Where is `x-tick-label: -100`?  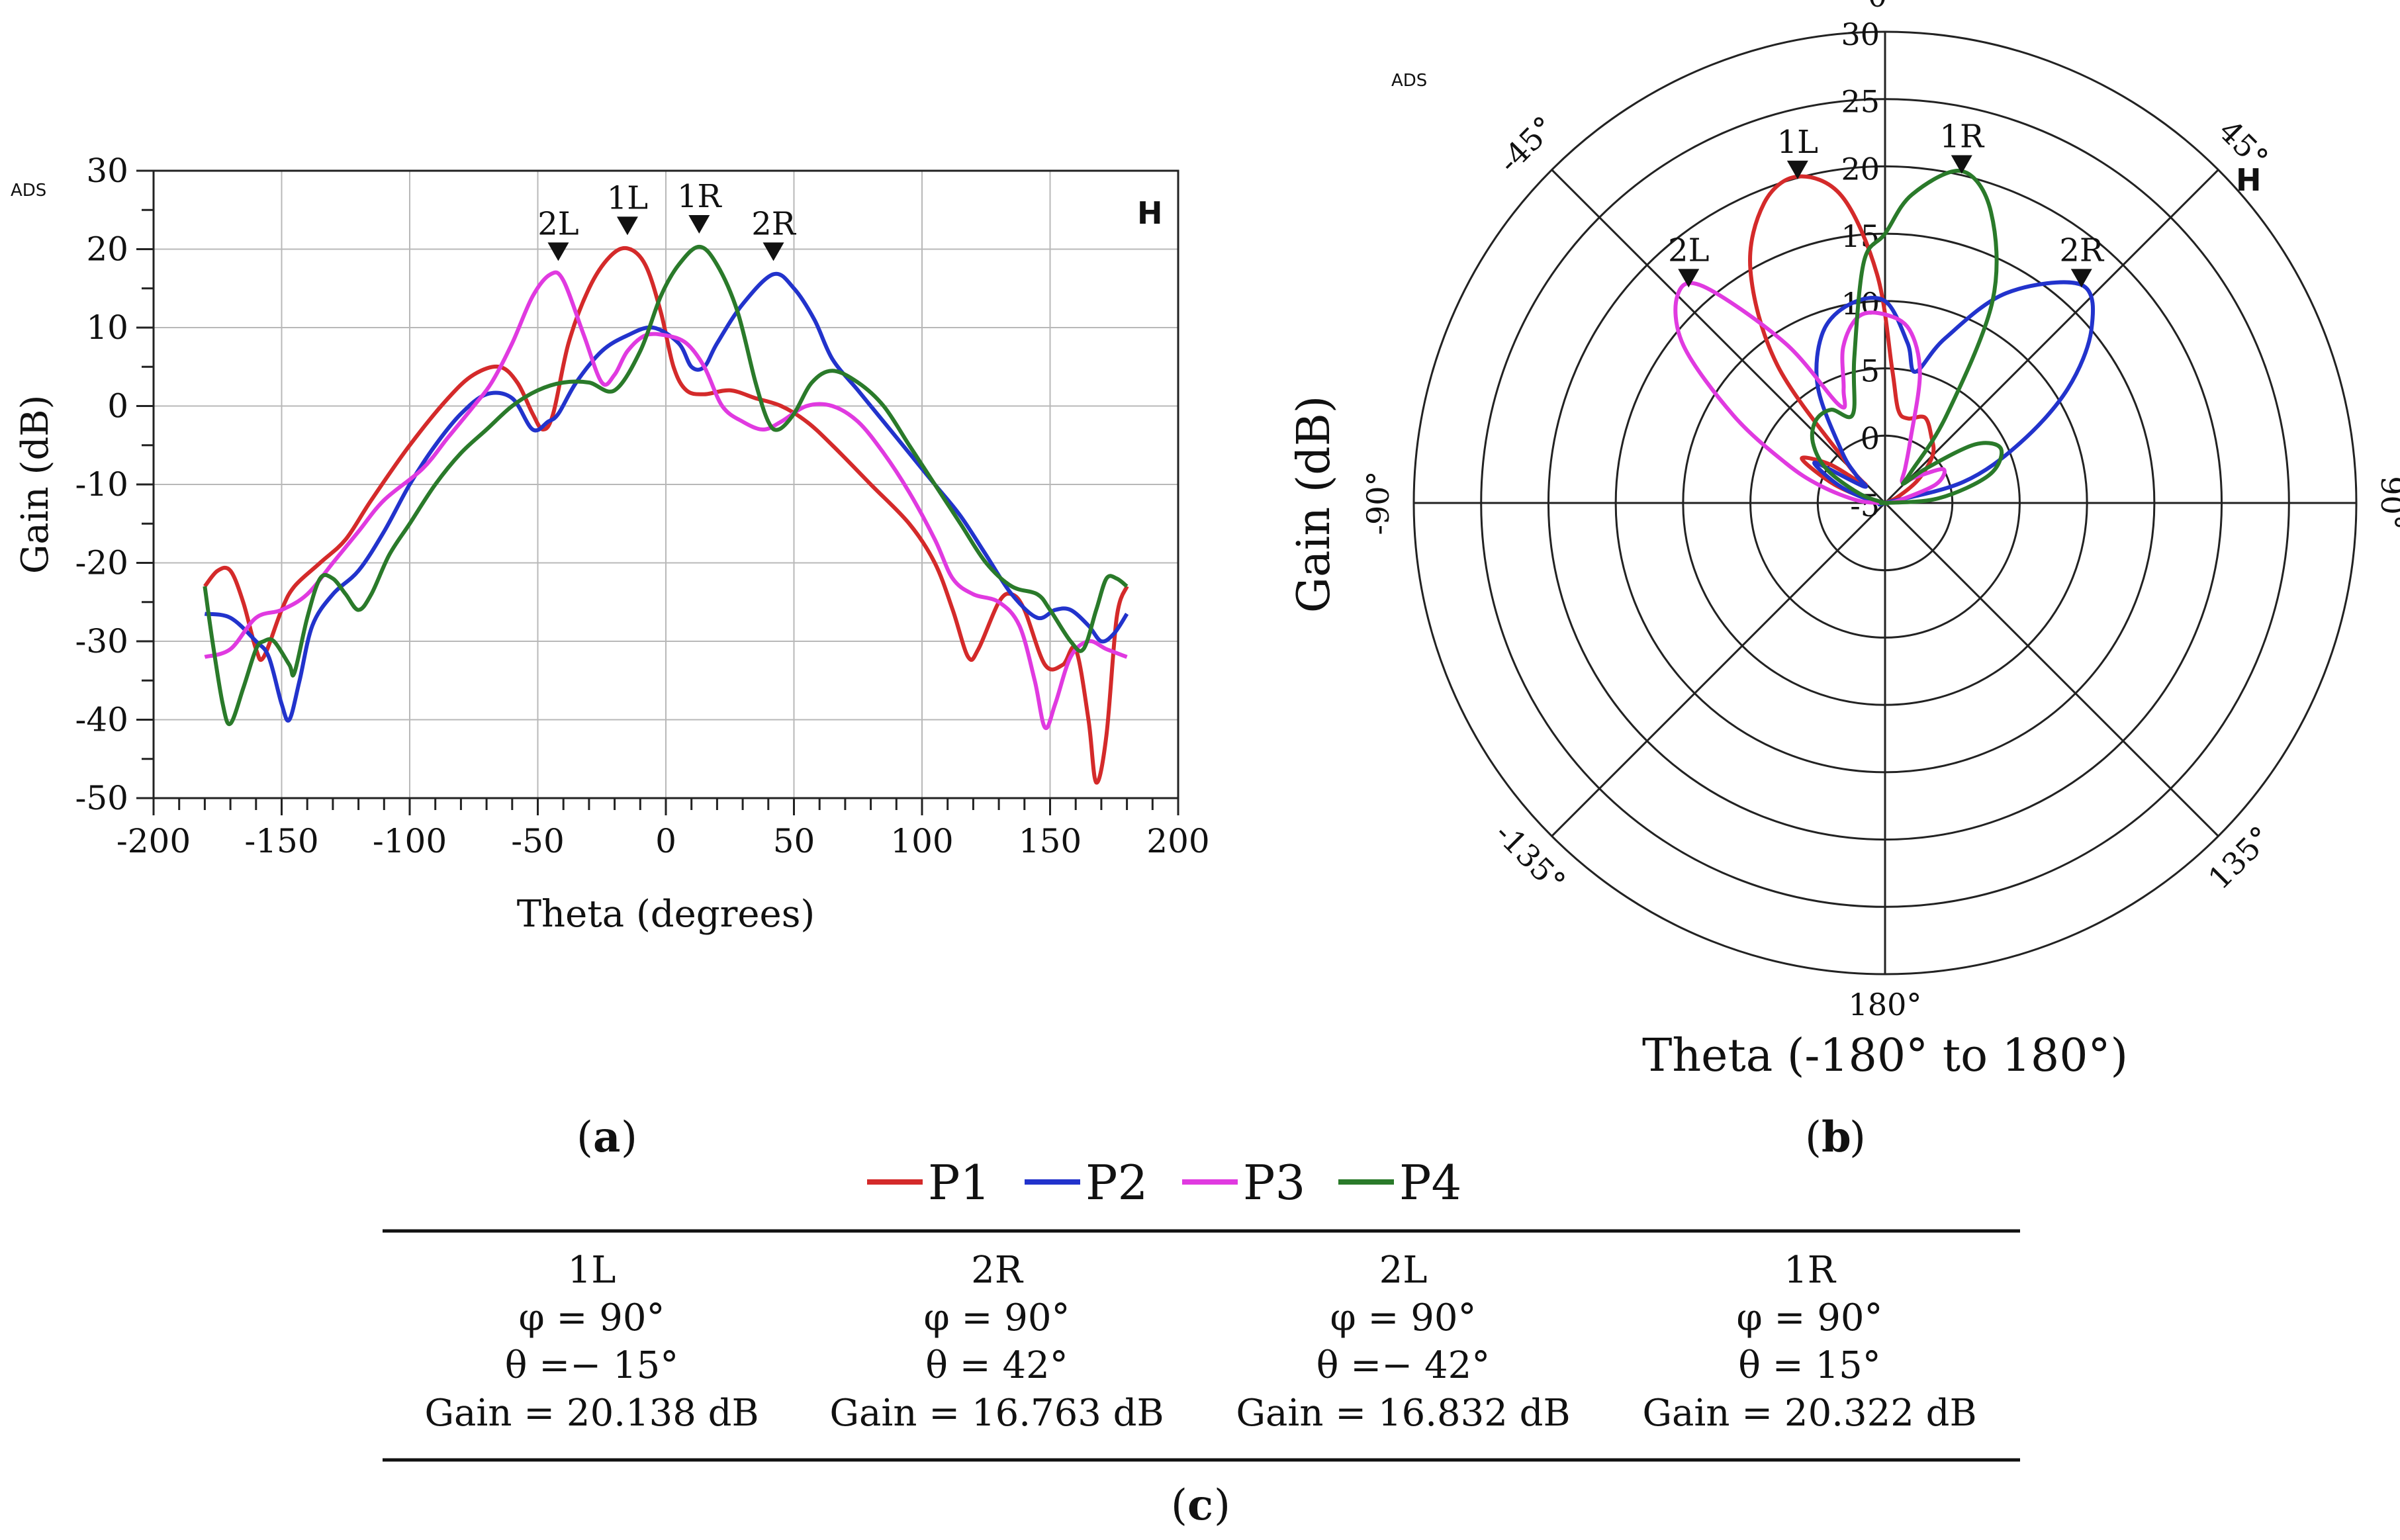
x-tick-label: -100 is located at coordinates (410, 841).